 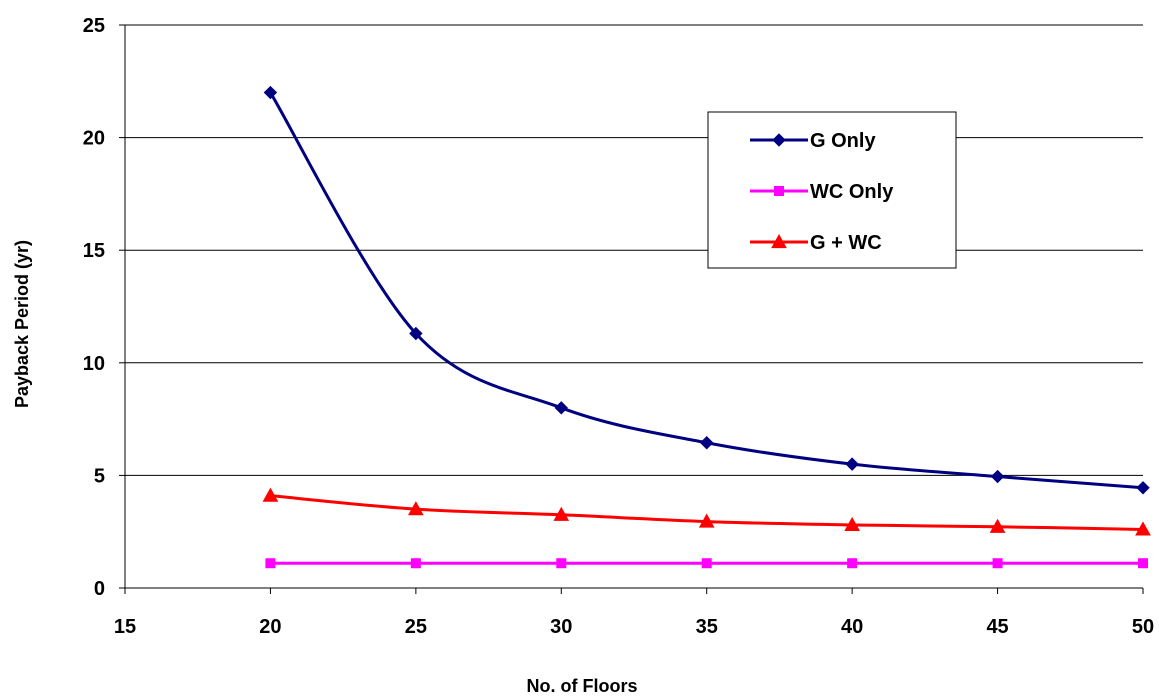 What do you see at coordinates (1143, 627) in the screenshot?
I see `x-tick-label: 50` at bounding box center [1143, 627].